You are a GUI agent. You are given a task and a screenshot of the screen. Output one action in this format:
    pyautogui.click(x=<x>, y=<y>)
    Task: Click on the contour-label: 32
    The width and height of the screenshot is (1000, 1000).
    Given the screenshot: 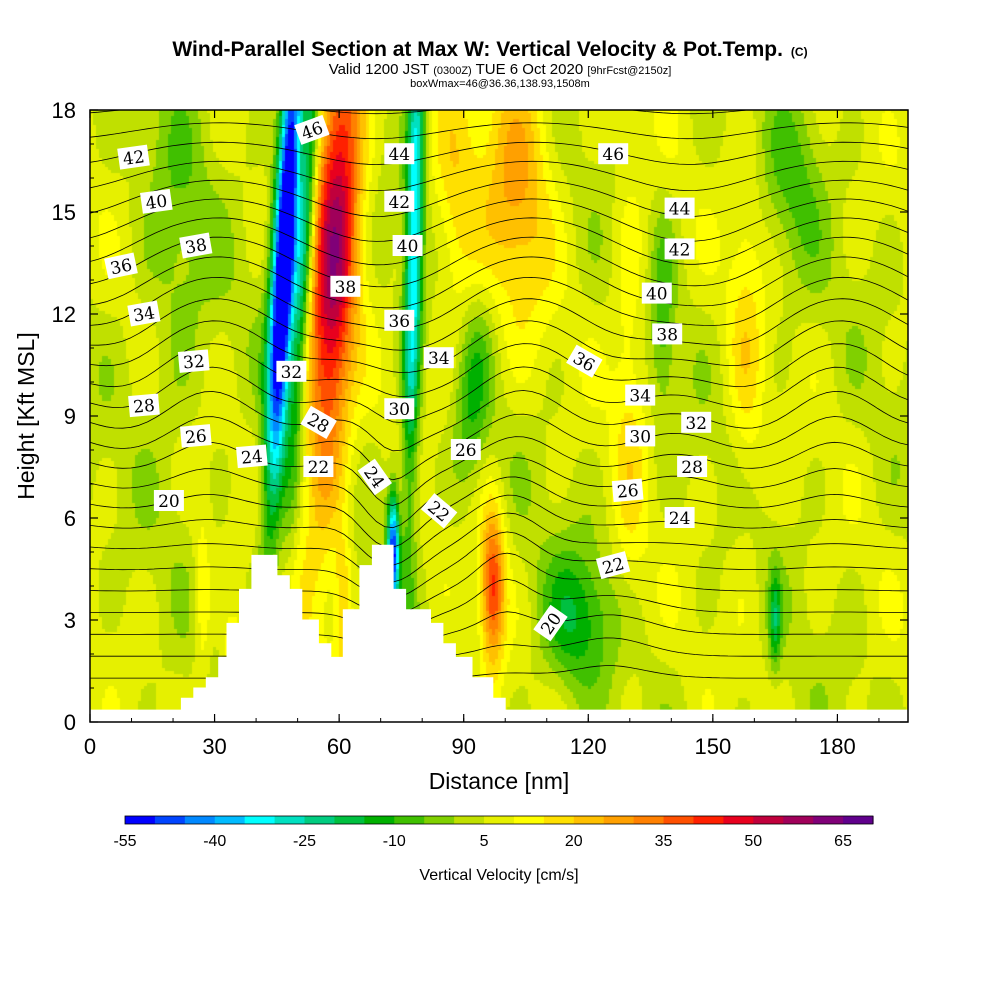 What is the action you would take?
    pyautogui.click(x=696, y=422)
    